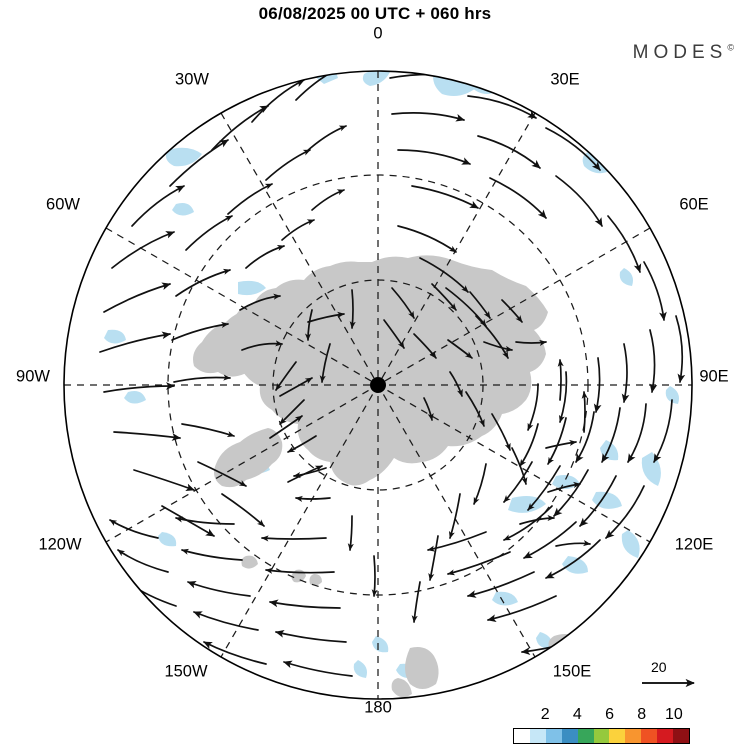 The width and height of the screenshot is (750, 747). Describe the element at coordinates (378, 33) in the screenshot. I see `longitude-label-0: 0` at that location.